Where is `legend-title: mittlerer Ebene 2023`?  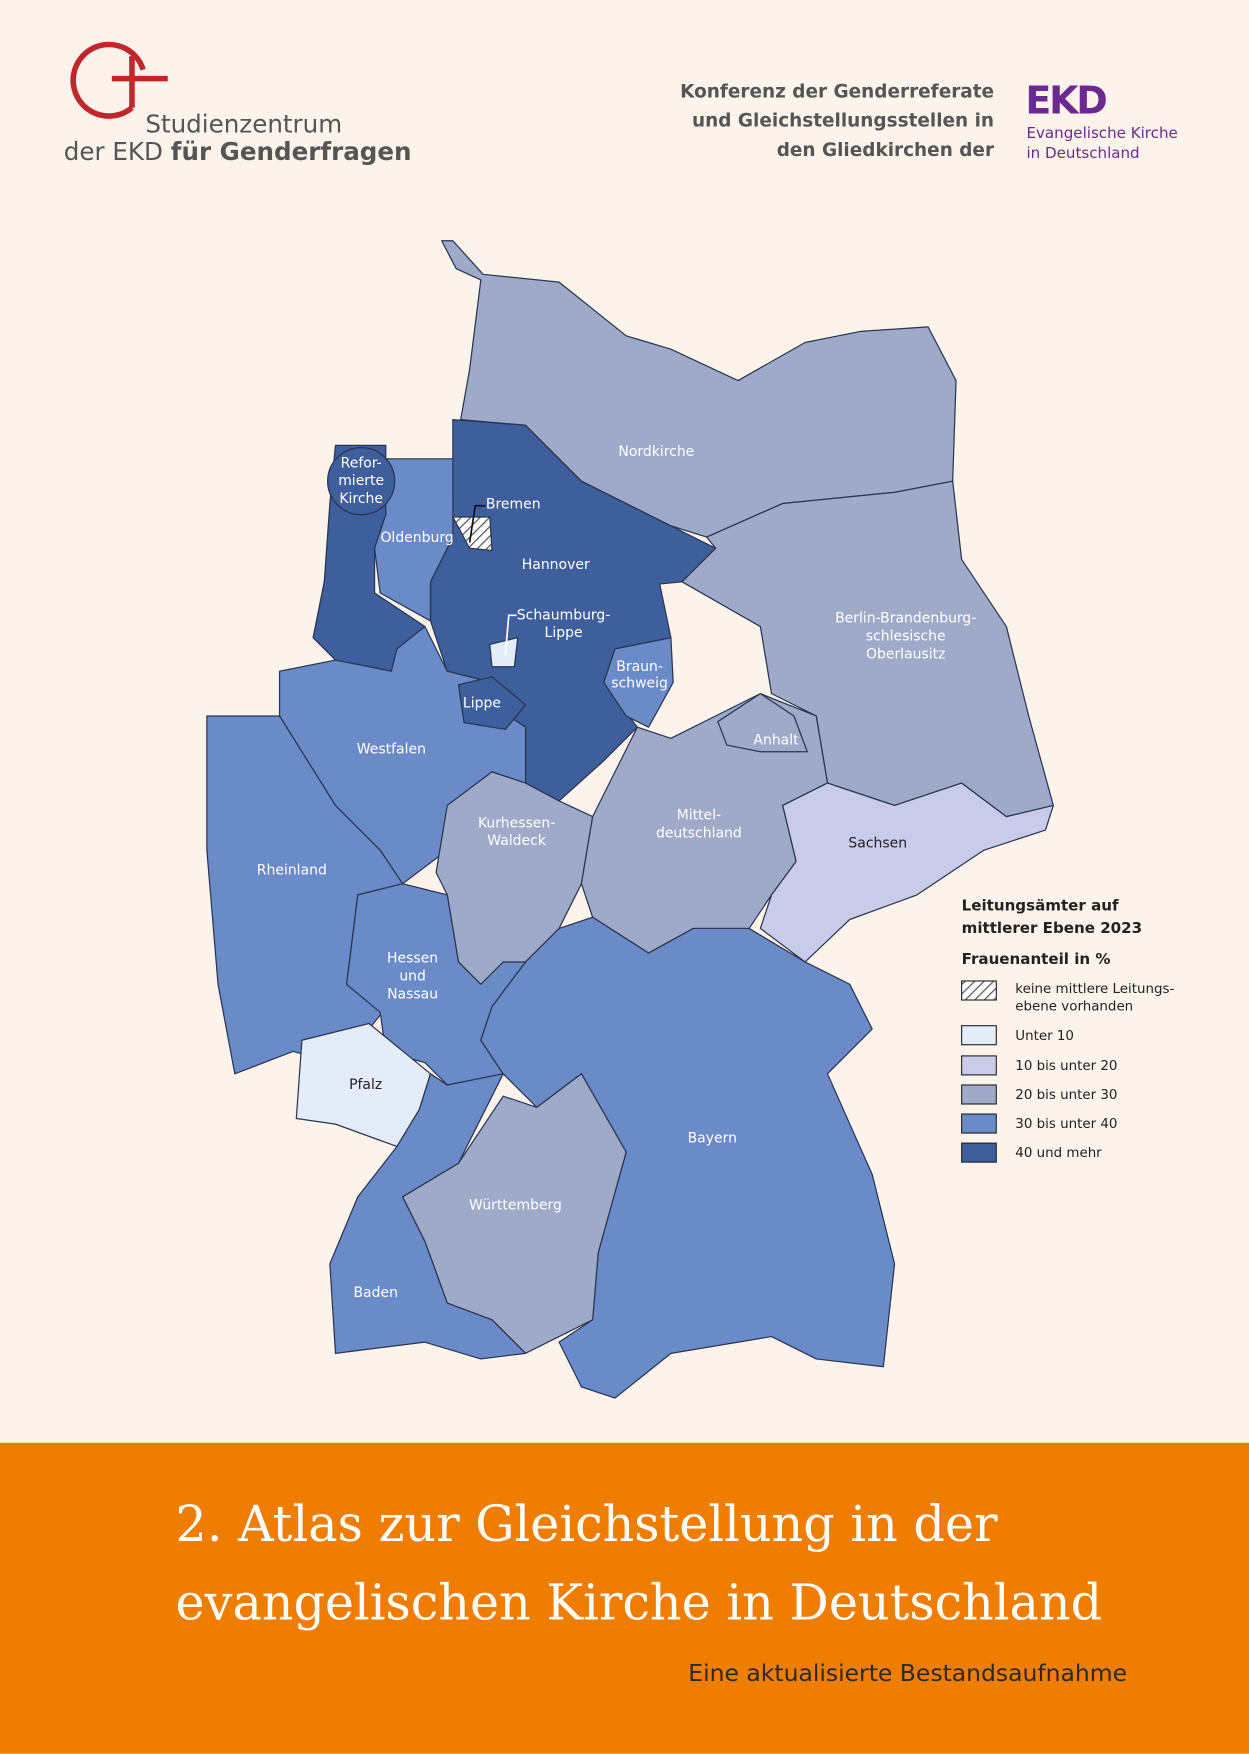
legend-title: mittlerer Ebene 2023 is located at coordinates (1052, 928).